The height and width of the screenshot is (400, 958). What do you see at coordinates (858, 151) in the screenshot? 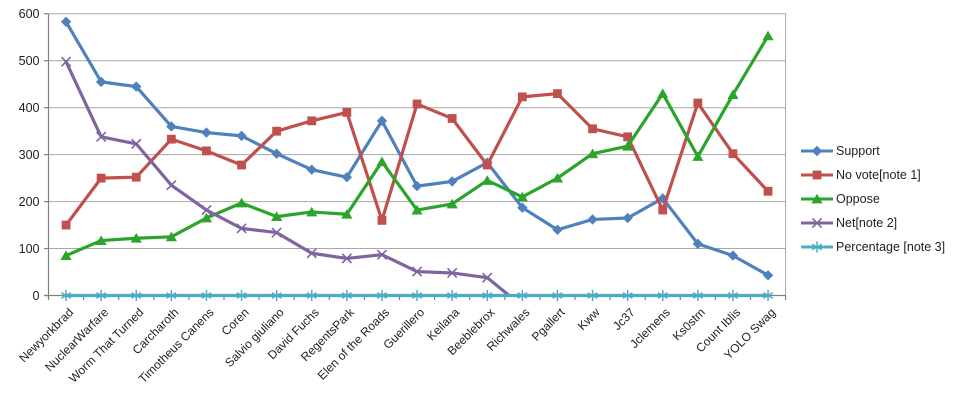
I see `legend-label-support: Support` at bounding box center [858, 151].